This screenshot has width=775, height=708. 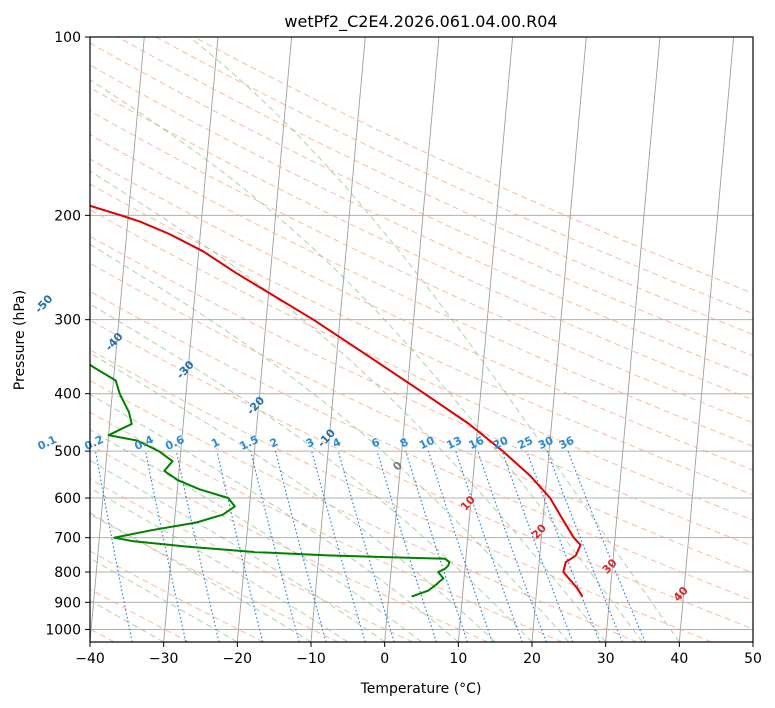 I want to click on x-tick-label: 0, so click(x=384, y=659).